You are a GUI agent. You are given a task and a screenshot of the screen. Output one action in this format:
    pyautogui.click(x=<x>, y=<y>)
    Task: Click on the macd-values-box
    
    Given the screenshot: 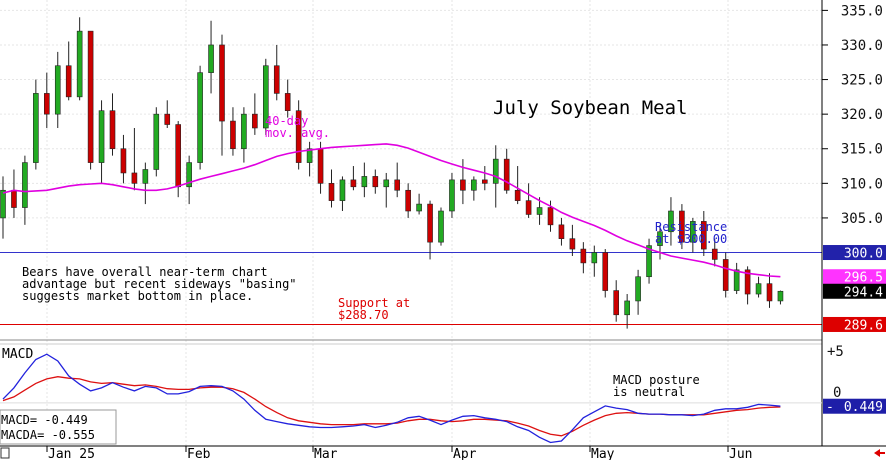 What is the action you would take?
    pyautogui.click(x=58, y=427)
    